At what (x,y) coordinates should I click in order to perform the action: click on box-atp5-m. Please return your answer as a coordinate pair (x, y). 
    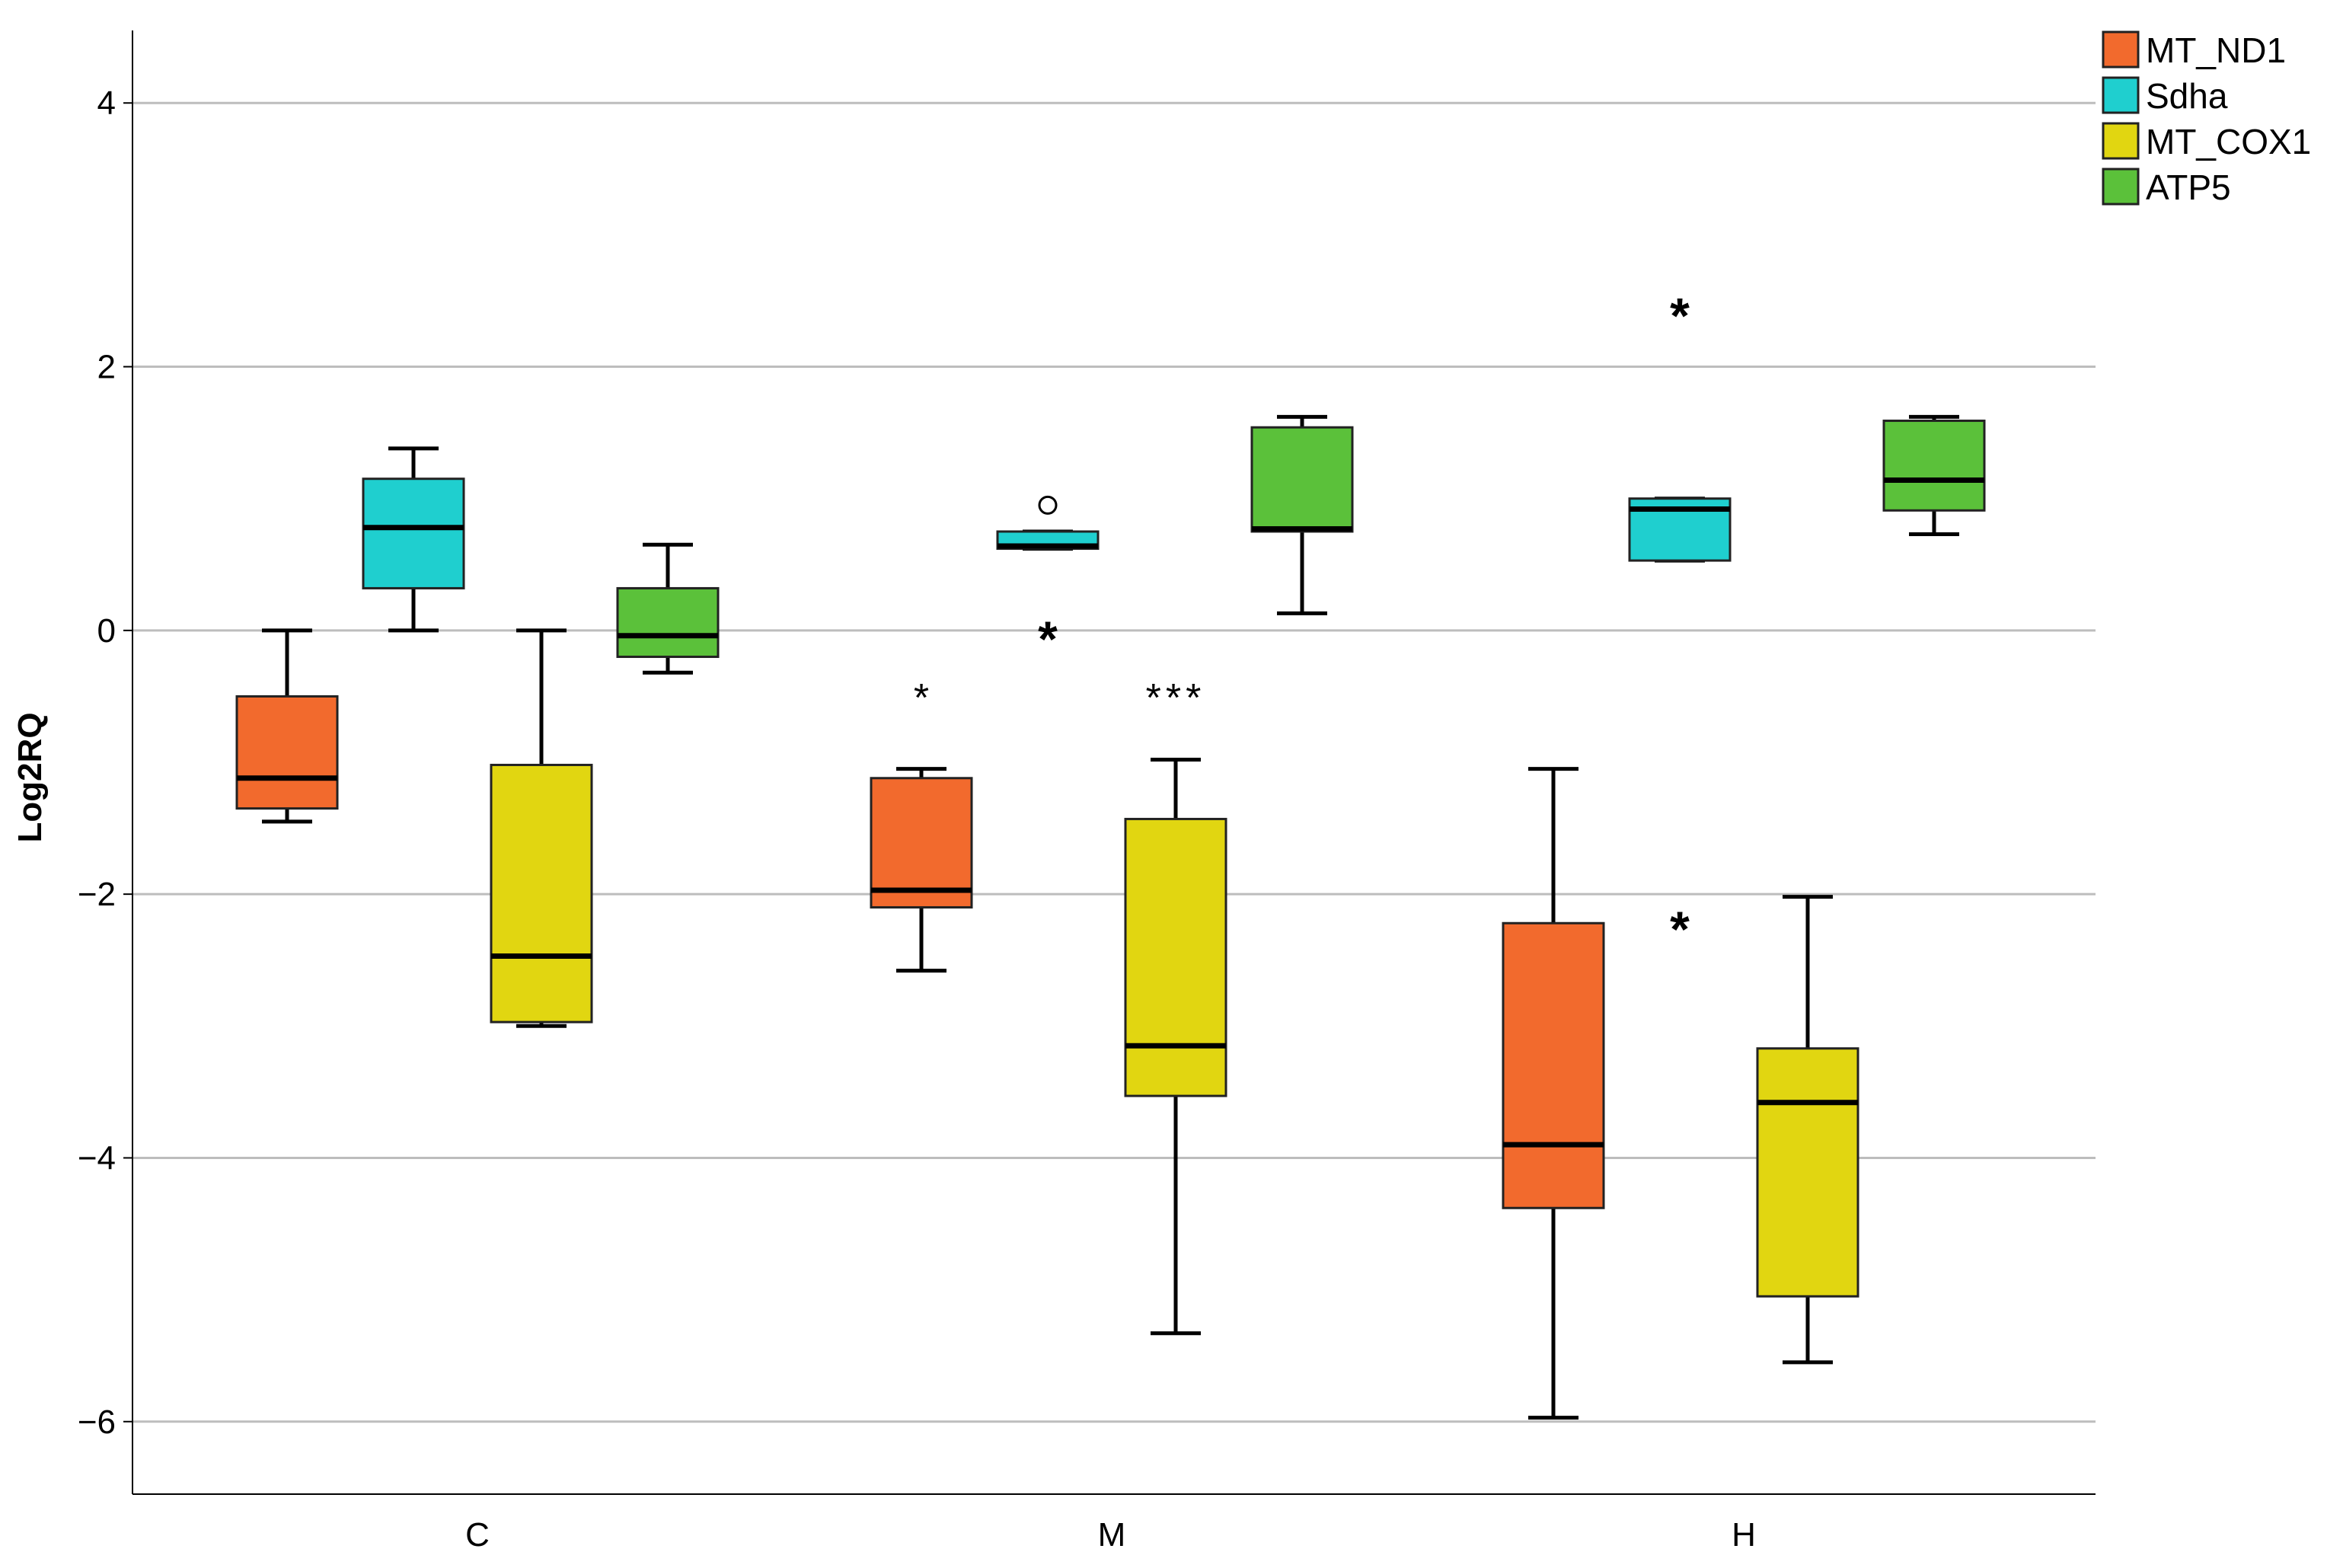
    Looking at the image, I should click on (1302, 514).